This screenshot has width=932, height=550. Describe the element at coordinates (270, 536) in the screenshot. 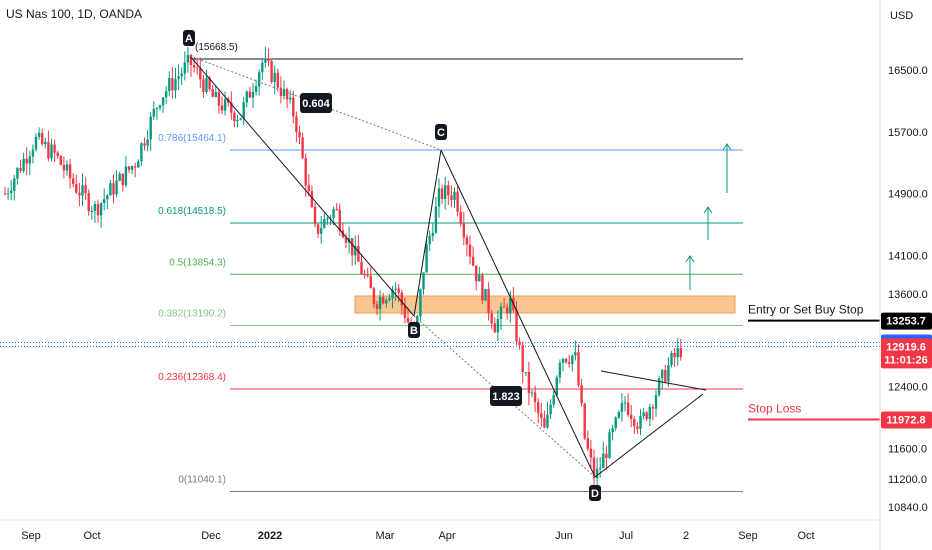

I see `x-tick-label: 2022` at that location.